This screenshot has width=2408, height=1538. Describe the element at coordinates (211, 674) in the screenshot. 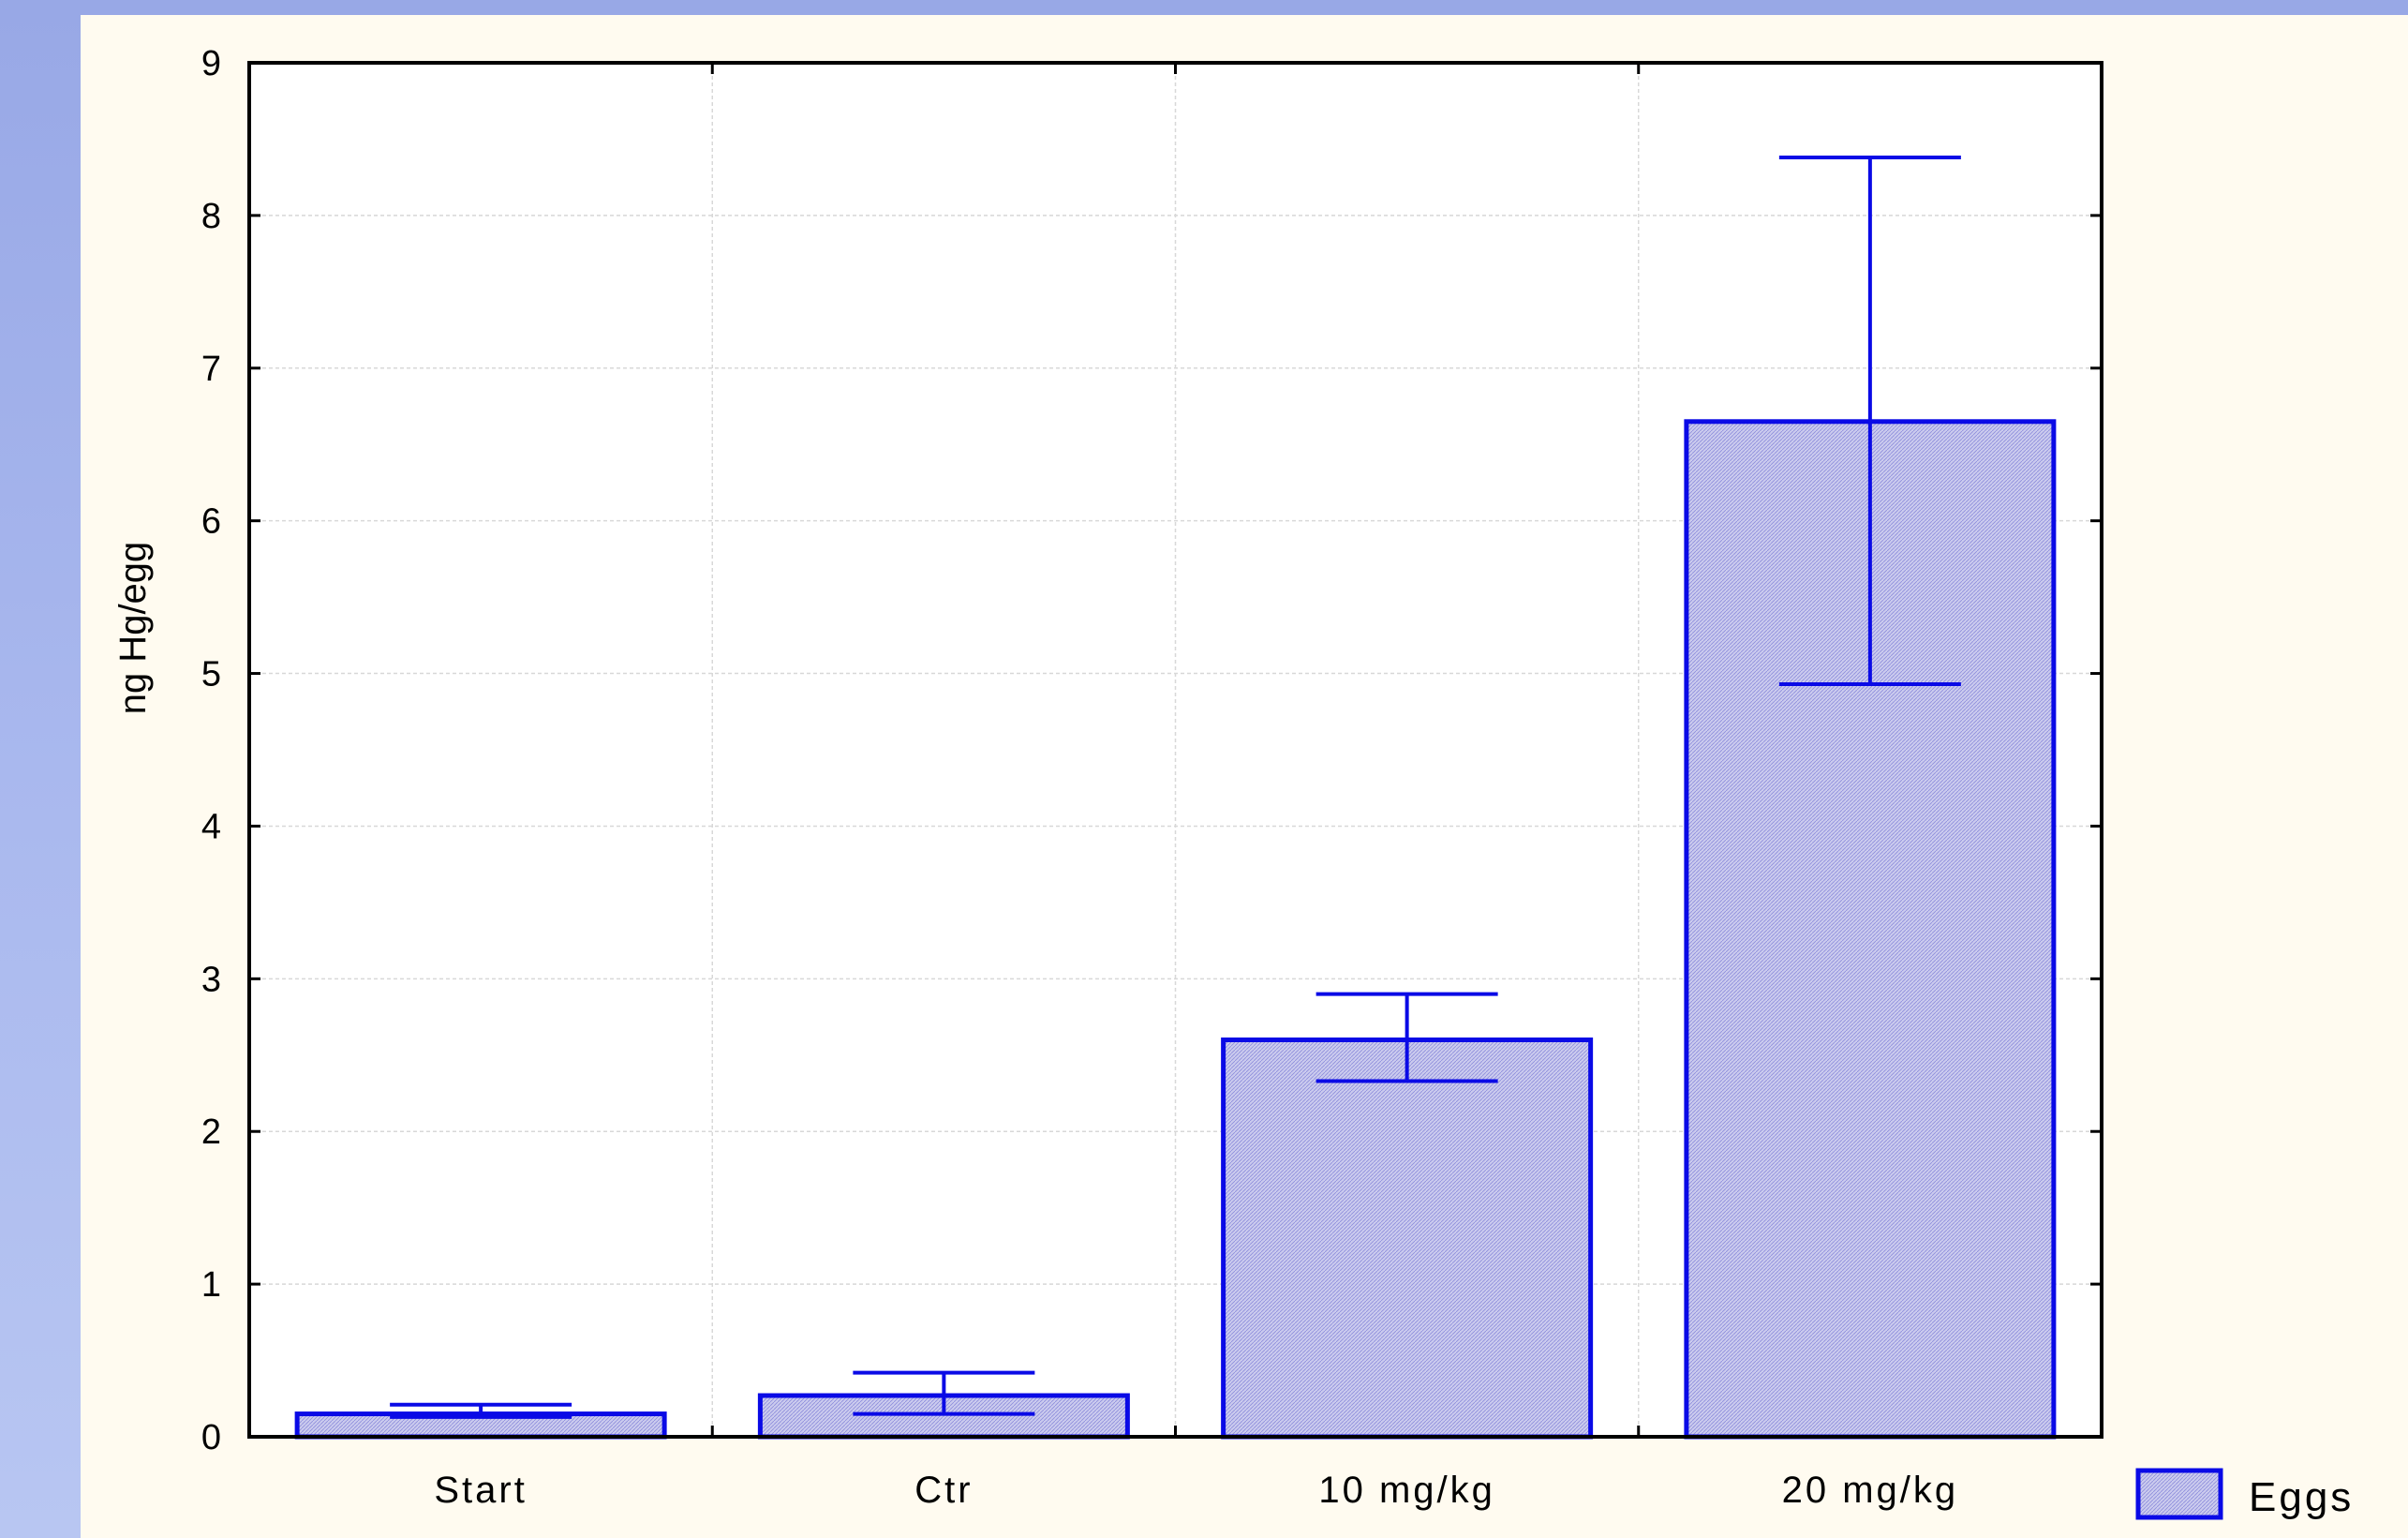

I see `y-tick-label: 5` at that location.